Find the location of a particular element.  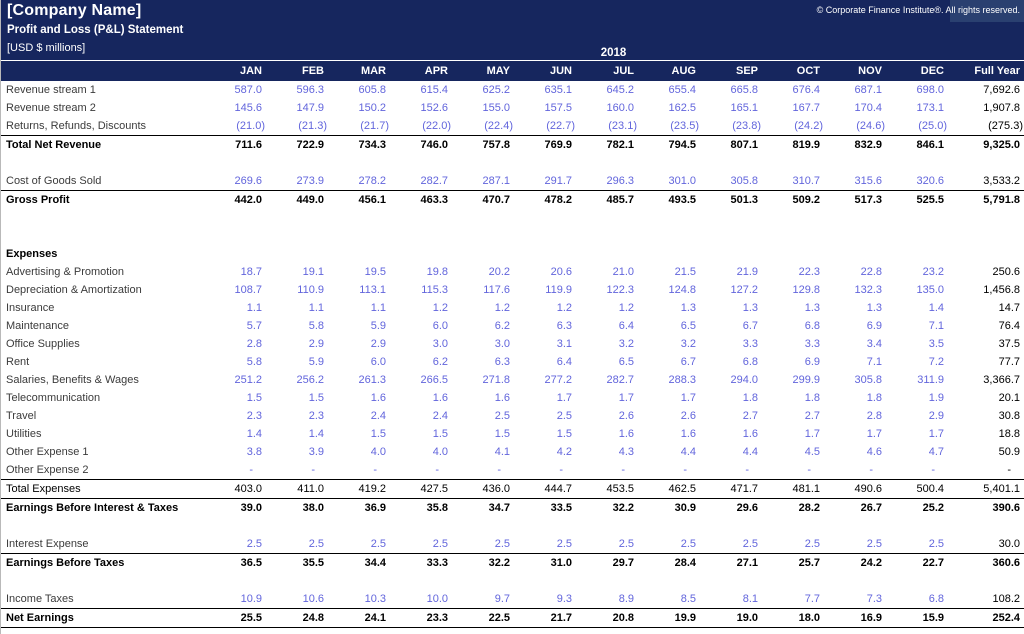

month-value-cell: 27.1 is located at coordinates (732, 562).